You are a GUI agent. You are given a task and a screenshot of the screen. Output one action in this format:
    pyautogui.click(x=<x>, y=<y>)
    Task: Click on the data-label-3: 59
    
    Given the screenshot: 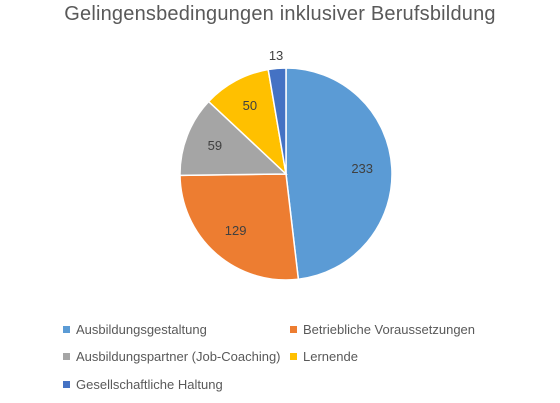 What is the action you would take?
    pyautogui.click(x=215, y=145)
    